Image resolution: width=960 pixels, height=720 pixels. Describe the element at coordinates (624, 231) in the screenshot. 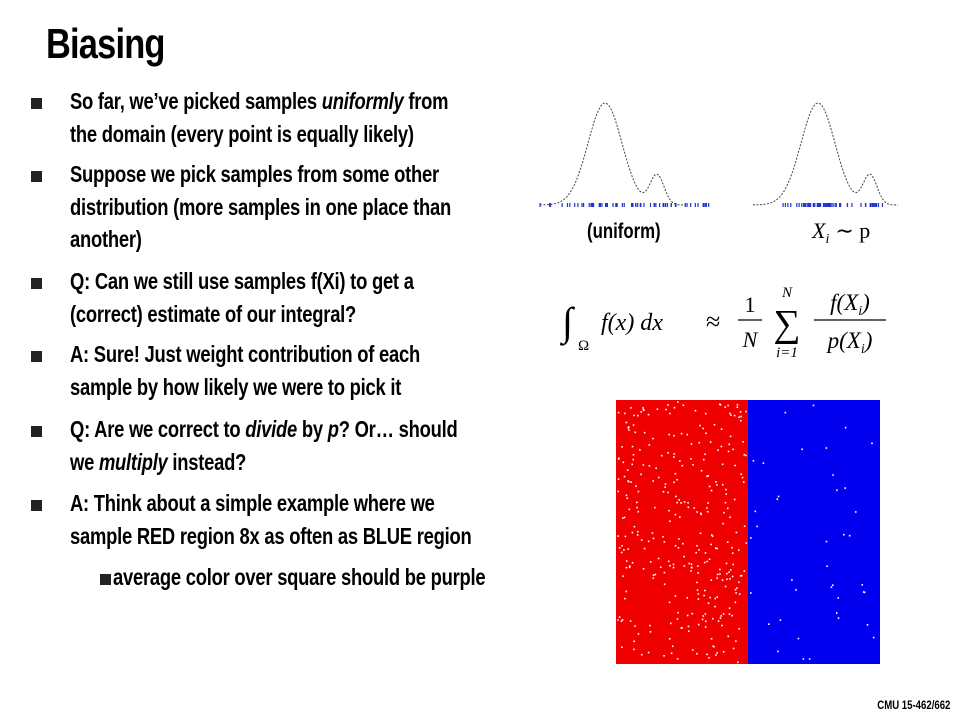

I see `uniform-label: (uniform)` at that location.